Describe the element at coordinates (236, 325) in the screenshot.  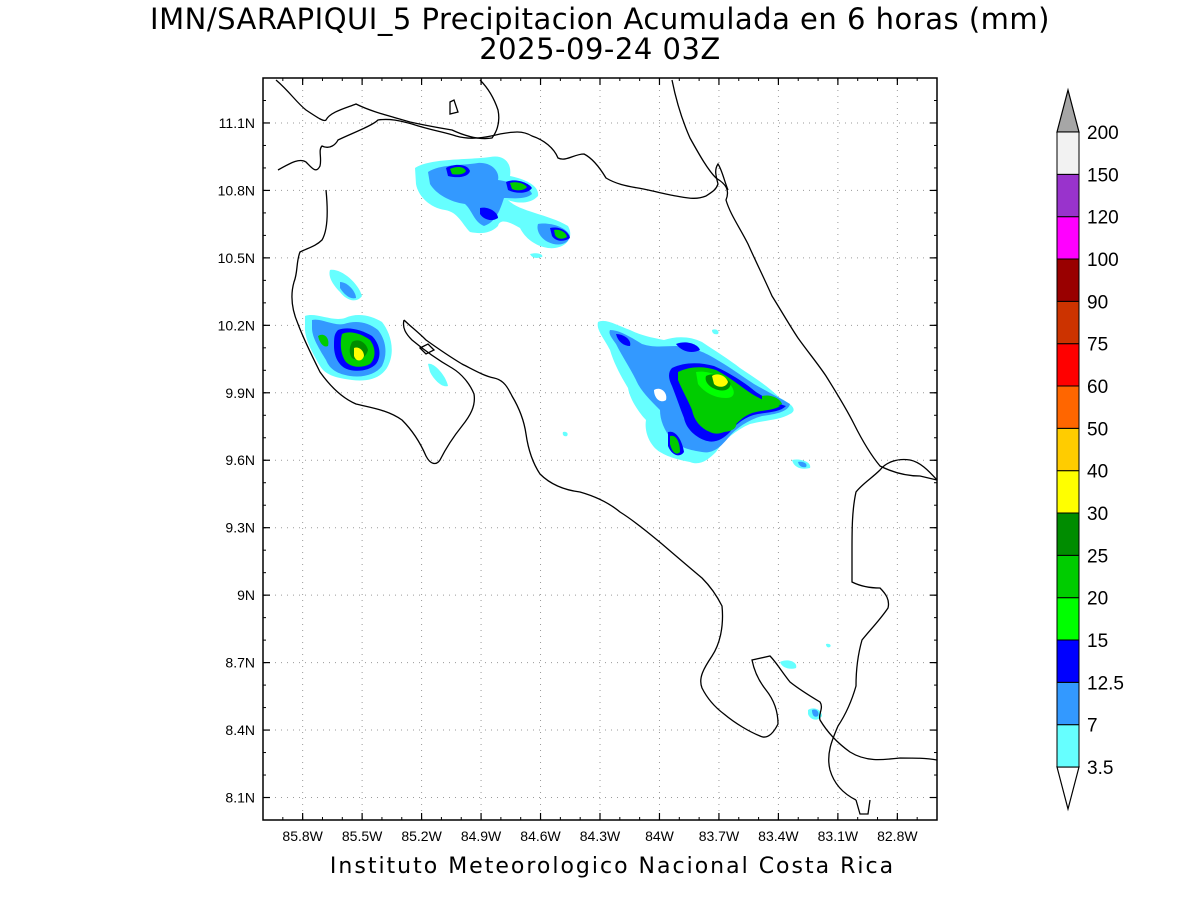
I see `lat-tick-label: 10.2N` at that location.